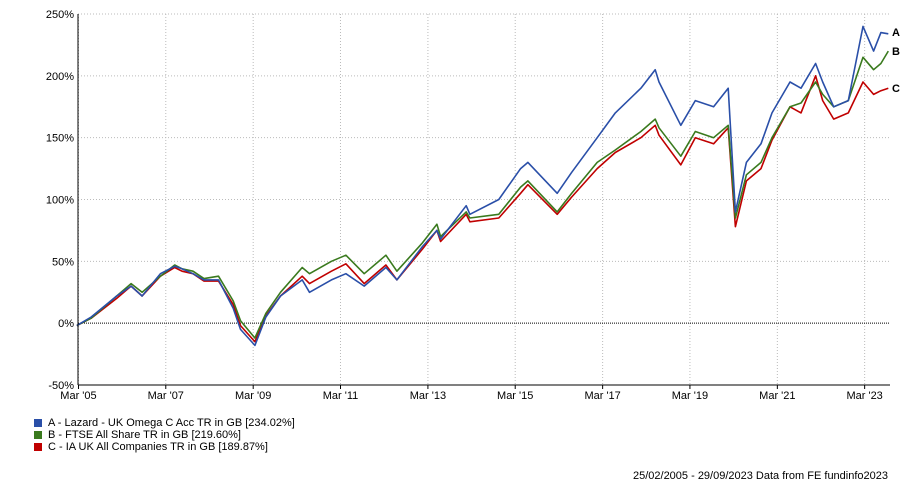  Describe the element at coordinates (341, 396) in the screenshot. I see `x-tick-label: Mar '11` at that location.